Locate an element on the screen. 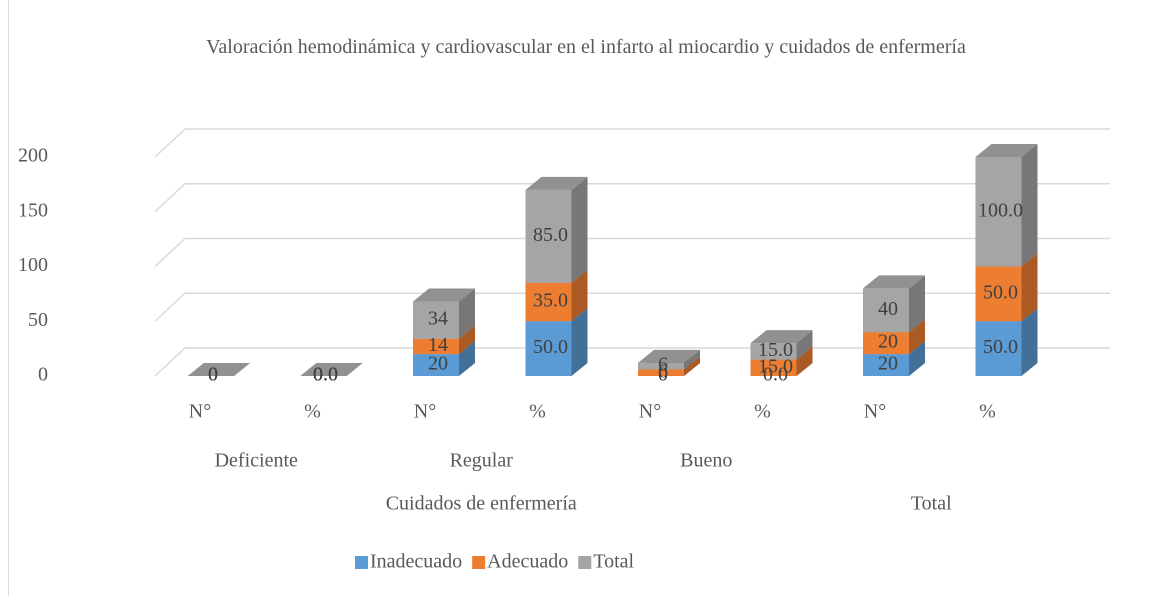 This screenshot has width=1172, height=596. data-label: 40 is located at coordinates (888, 309).